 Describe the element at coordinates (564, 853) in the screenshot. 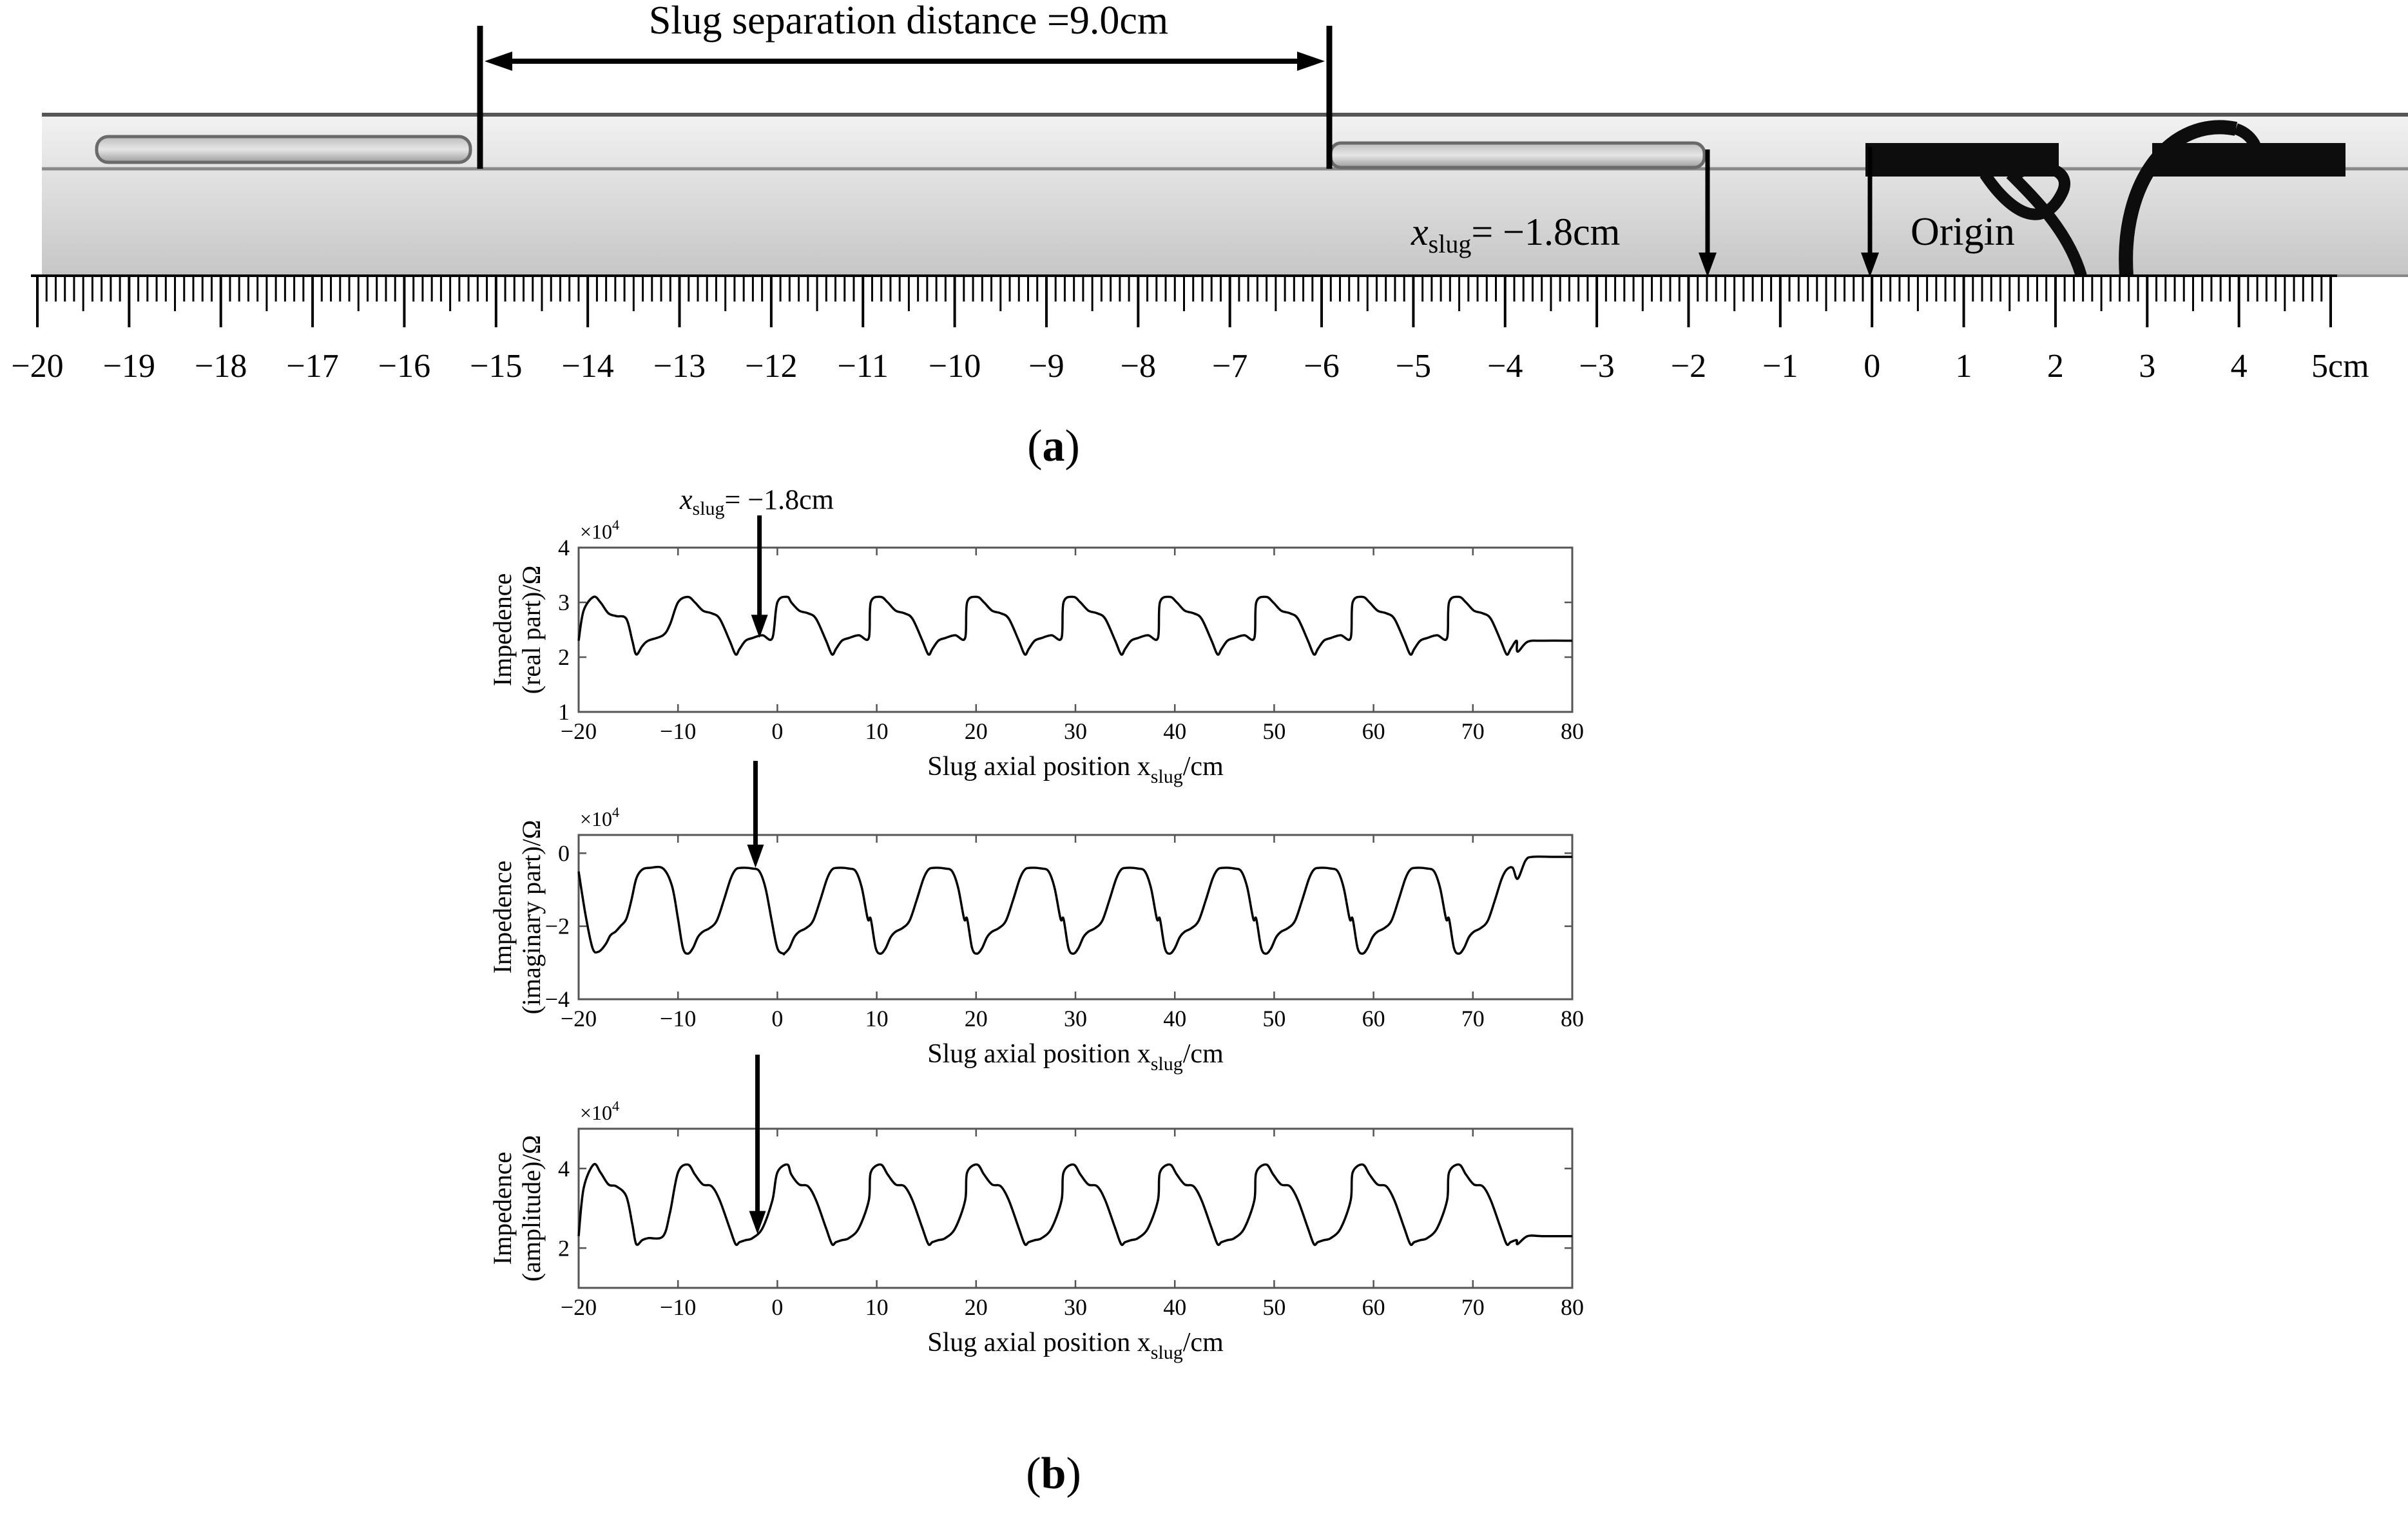

I see `y-tick-label: 0` at that location.